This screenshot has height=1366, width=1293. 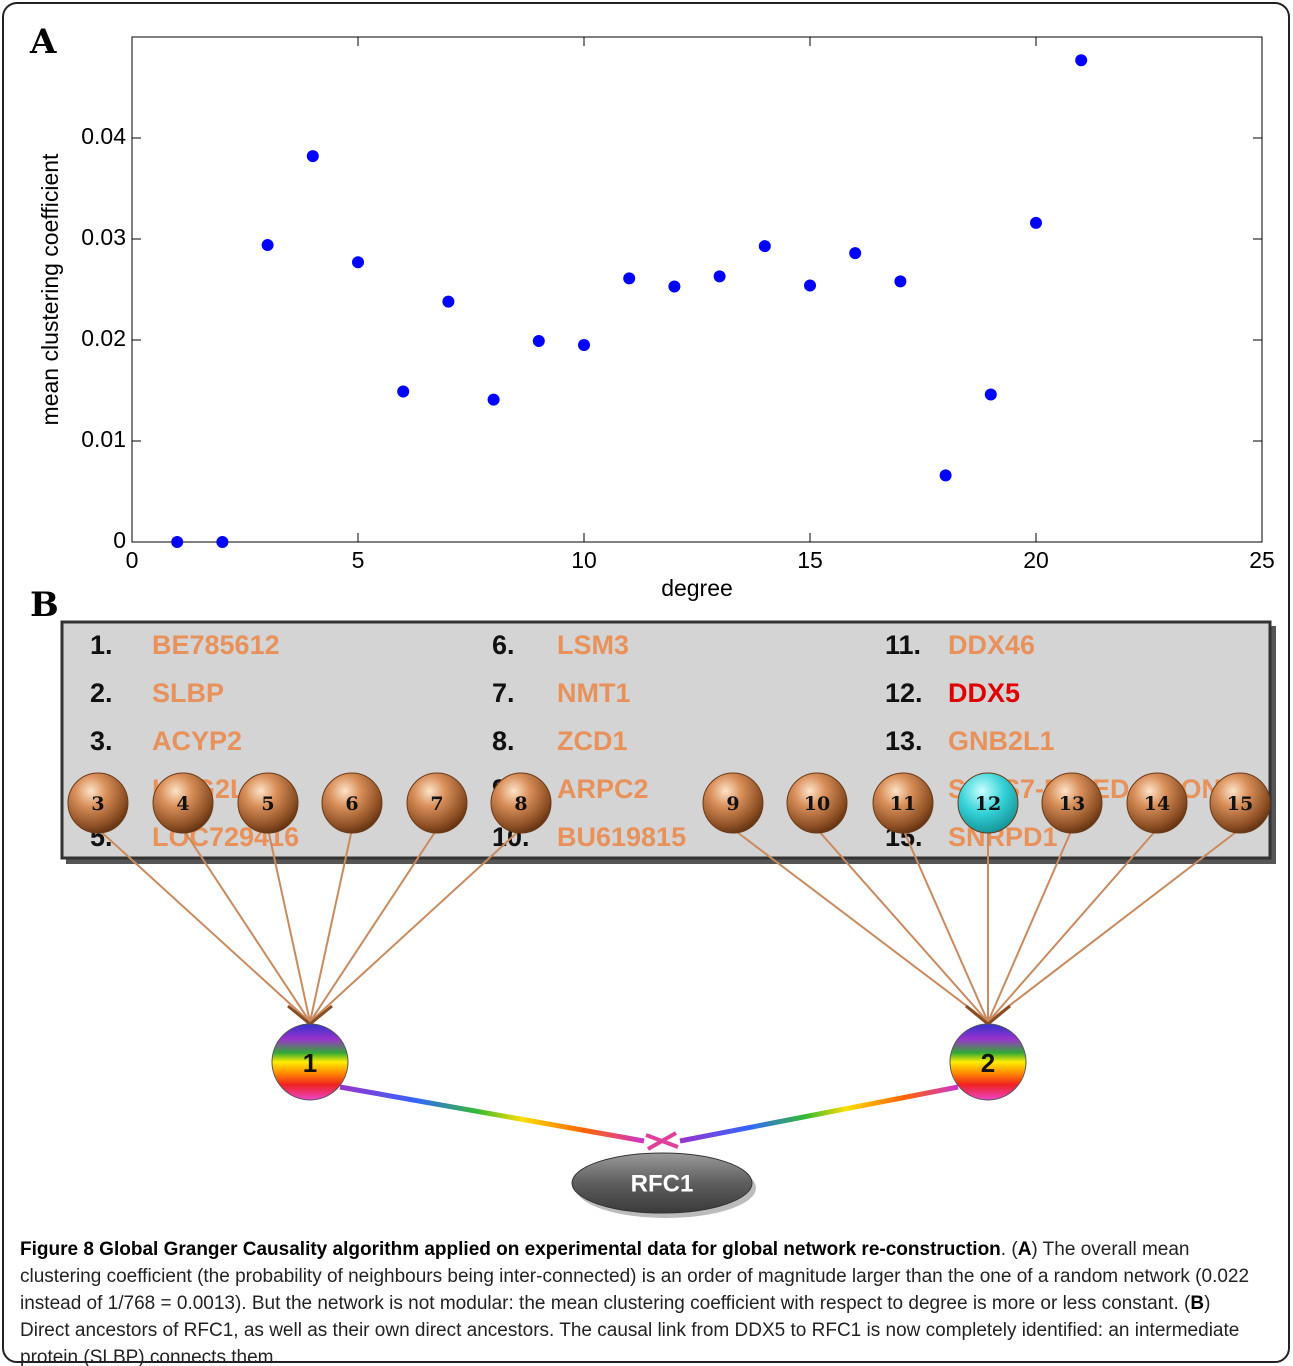 I want to click on gene-number: 8., so click(x=503, y=741).